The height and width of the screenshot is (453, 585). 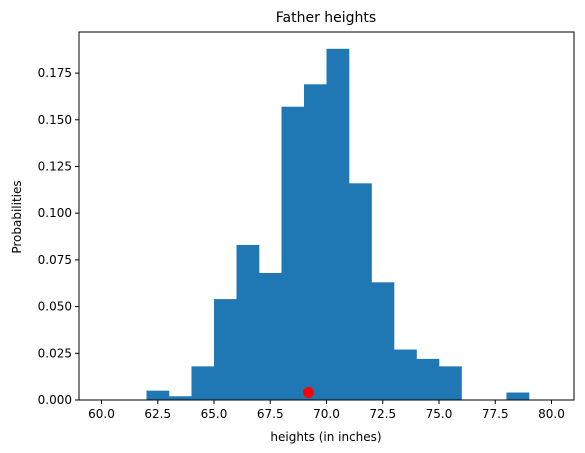 What do you see at coordinates (17, 216) in the screenshot?
I see `y-axis-title: Probabilities` at bounding box center [17, 216].